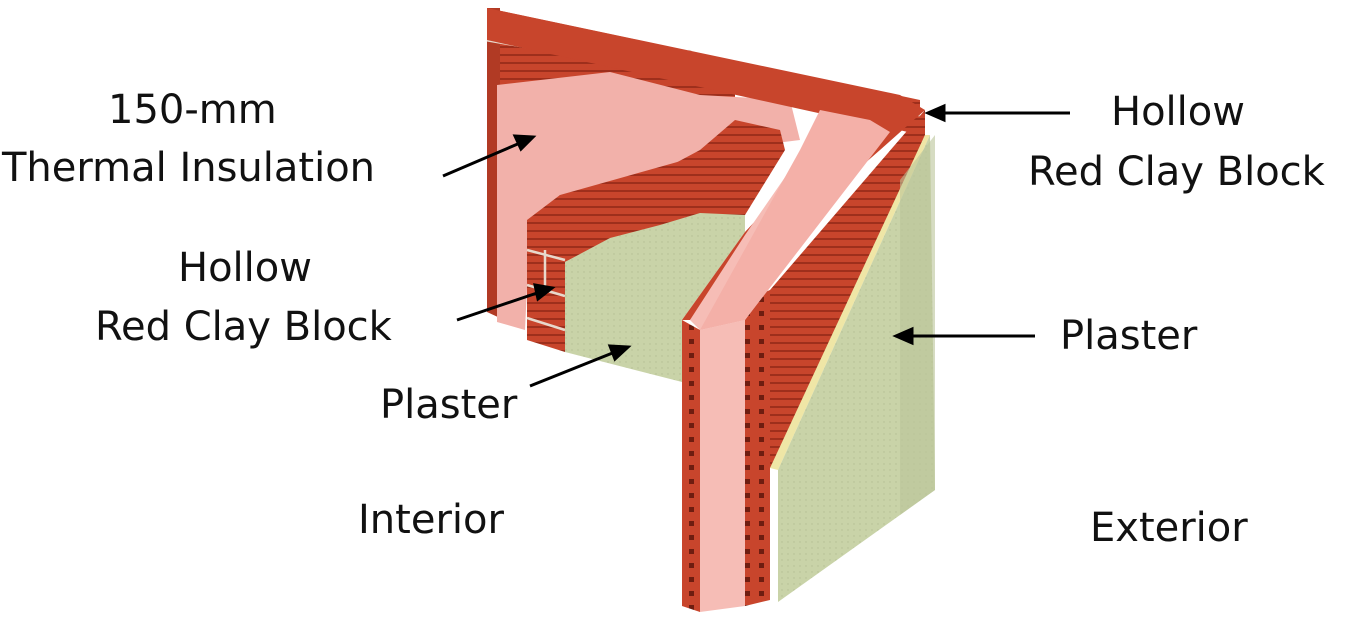  Describe the element at coordinates (243, 327) in the screenshot. I see `left-block-label-line2: Red Clay Block` at that location.